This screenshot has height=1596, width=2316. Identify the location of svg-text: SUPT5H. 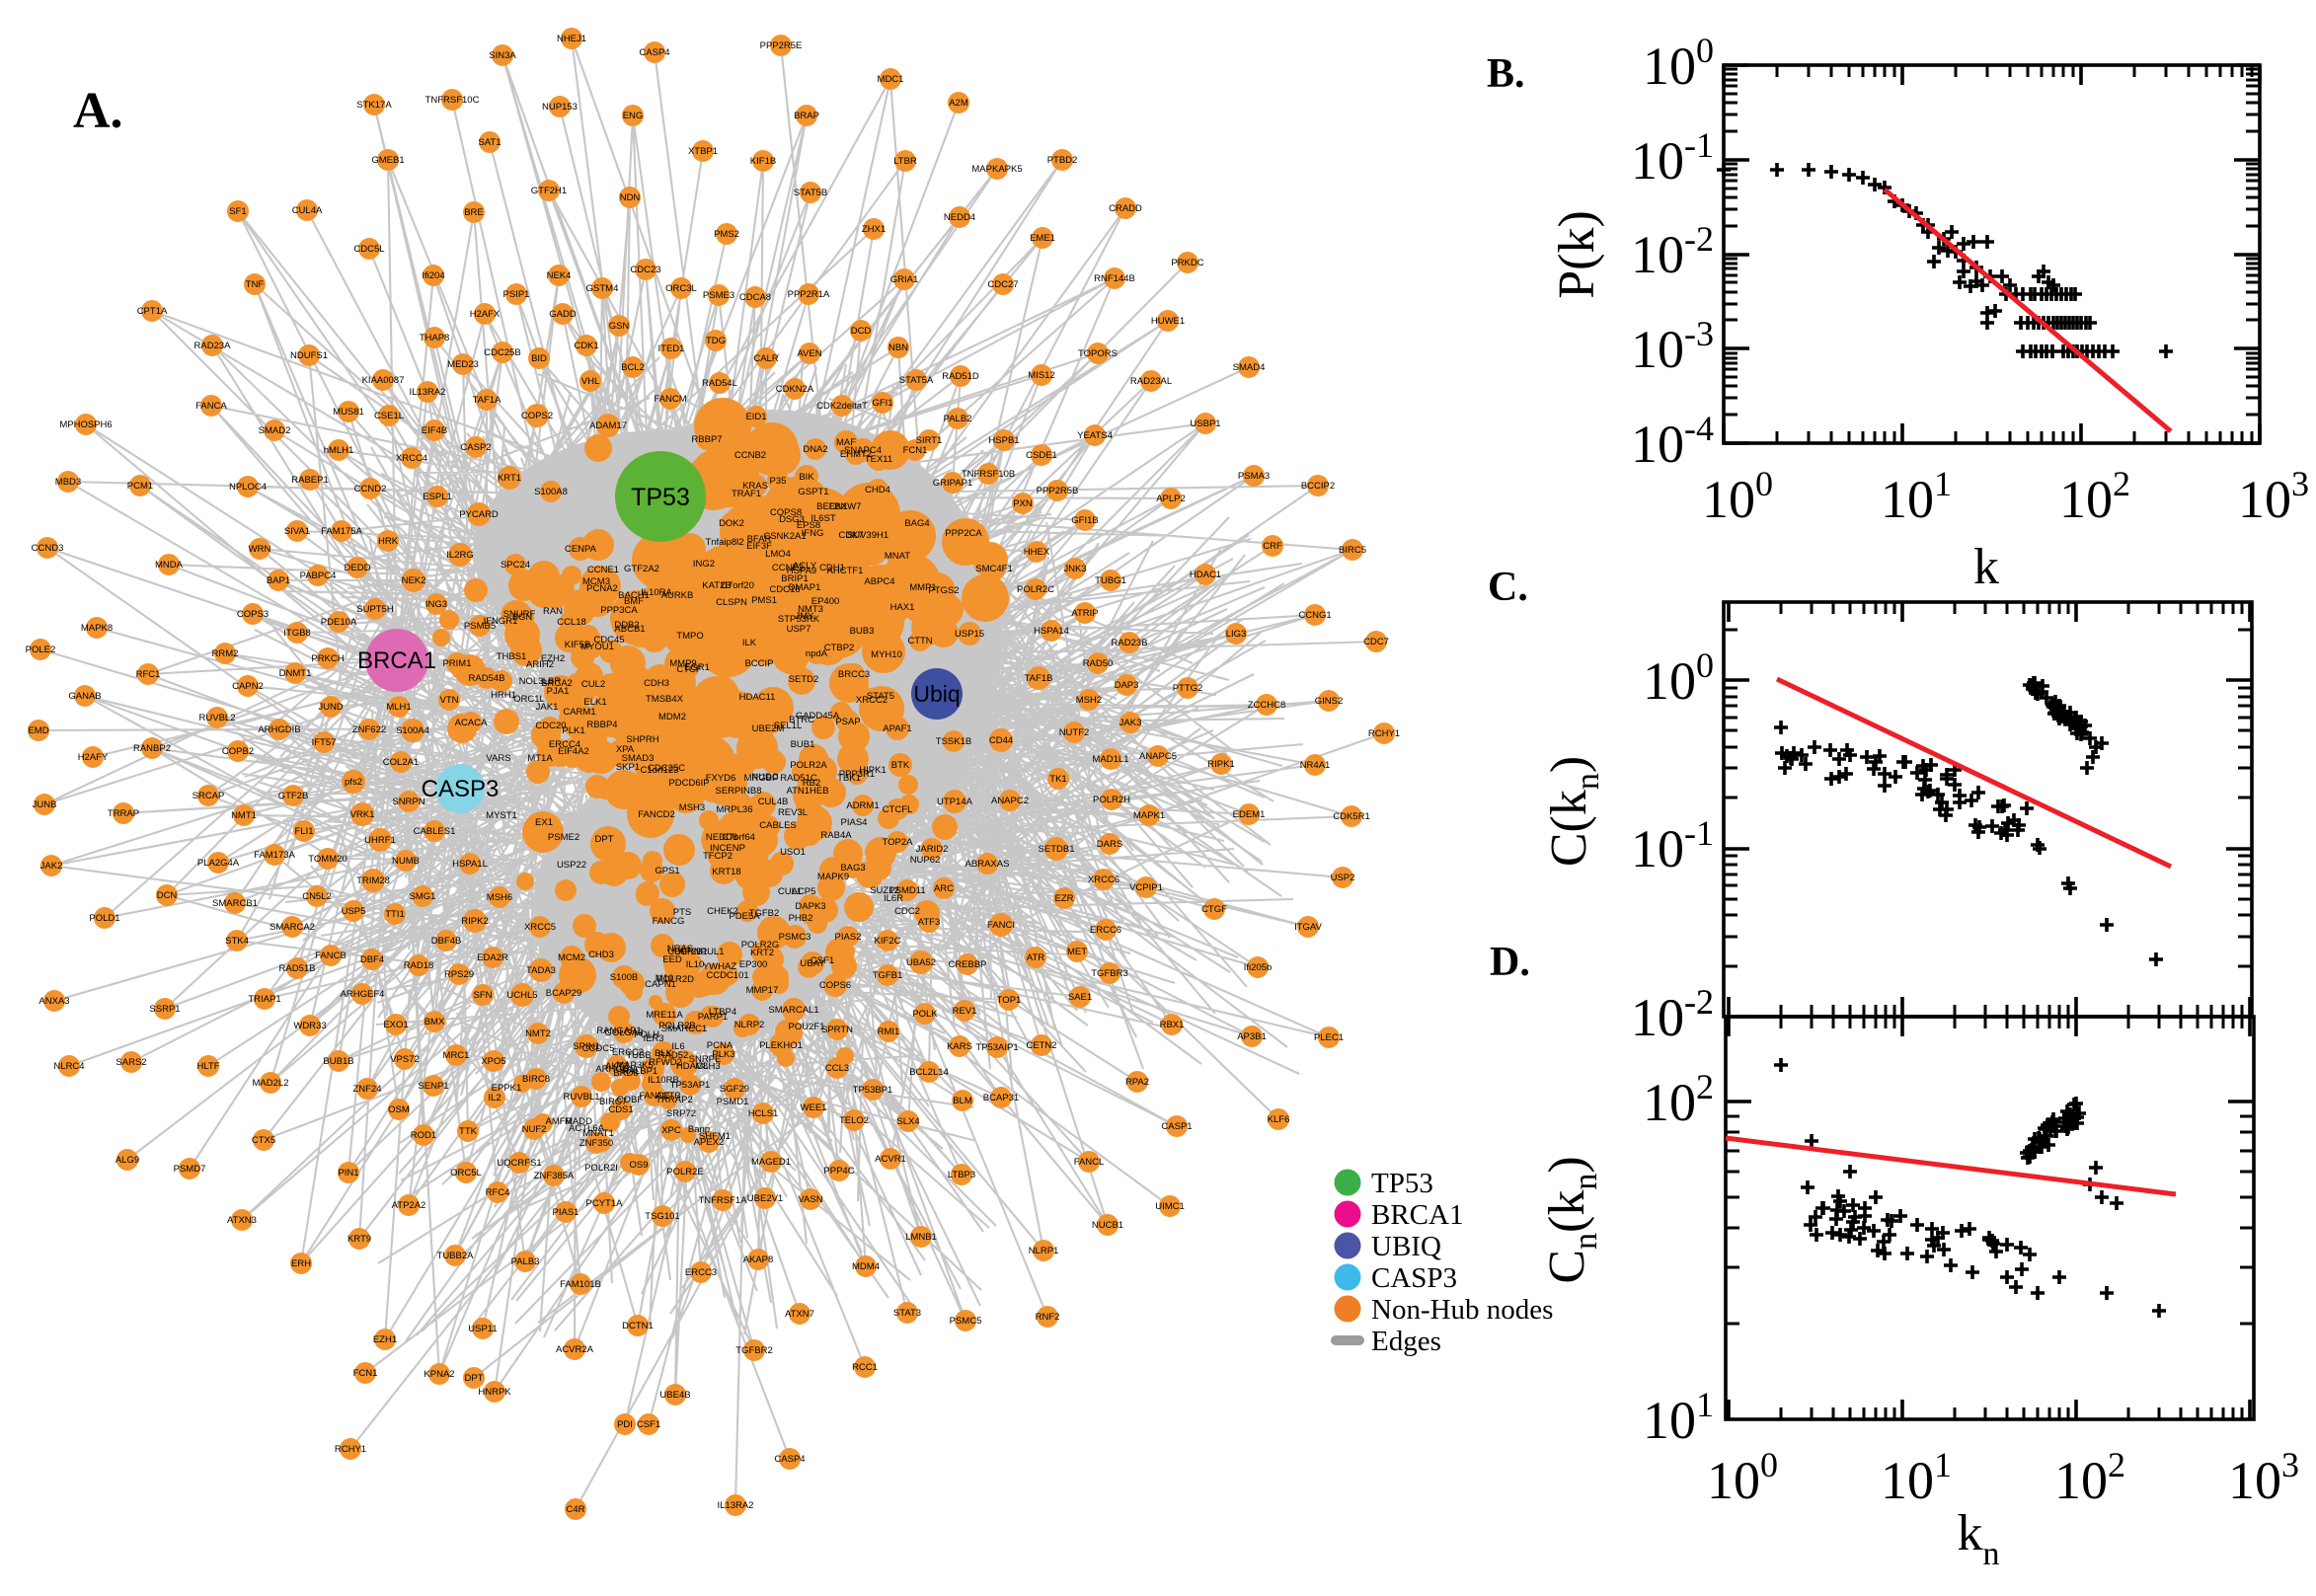
(375, 609).